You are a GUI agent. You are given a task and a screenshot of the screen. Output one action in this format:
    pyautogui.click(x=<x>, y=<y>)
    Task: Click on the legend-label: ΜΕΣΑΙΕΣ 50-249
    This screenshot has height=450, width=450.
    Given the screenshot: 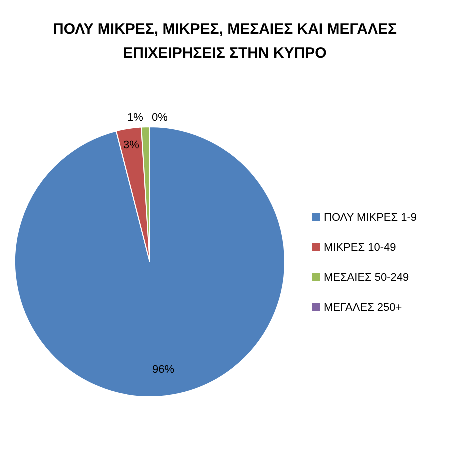 What is the action you would take?
    pyautogui.click(x=367, y=278)
    